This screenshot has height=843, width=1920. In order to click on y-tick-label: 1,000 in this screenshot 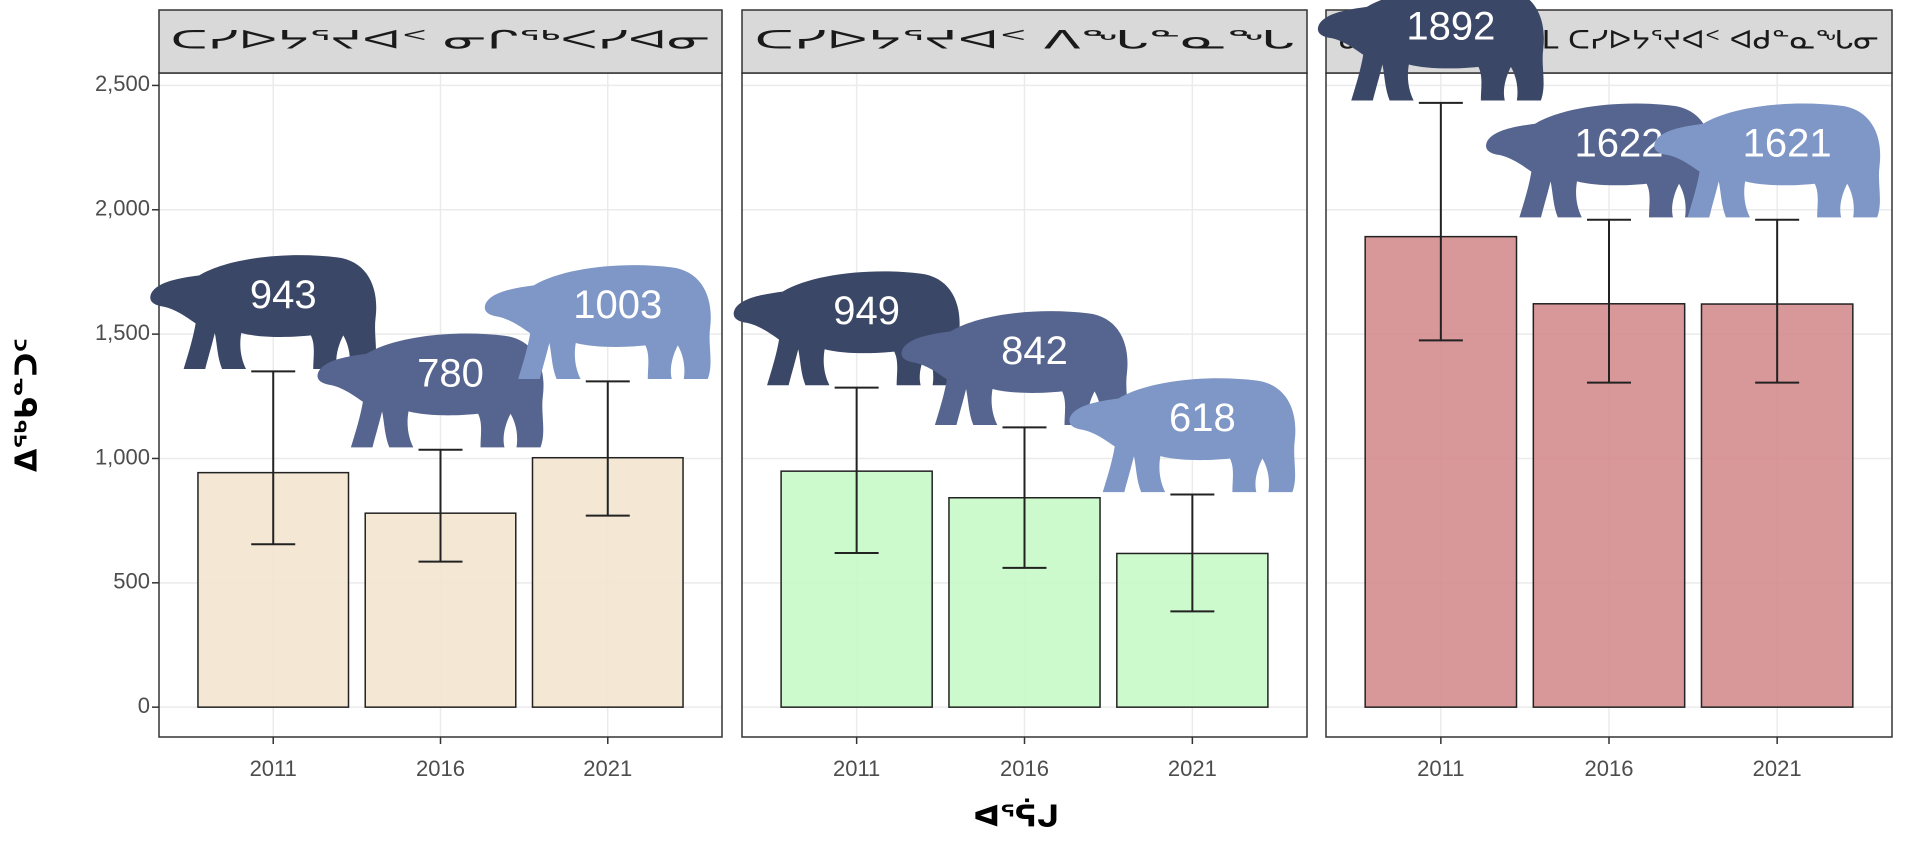, I will do `click(122, 456)`.